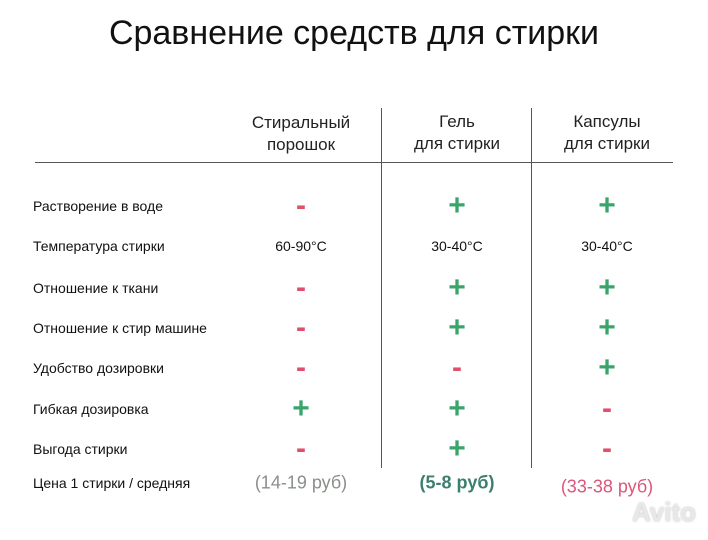  I want to click on watermark: Avito, so click(663, 512).